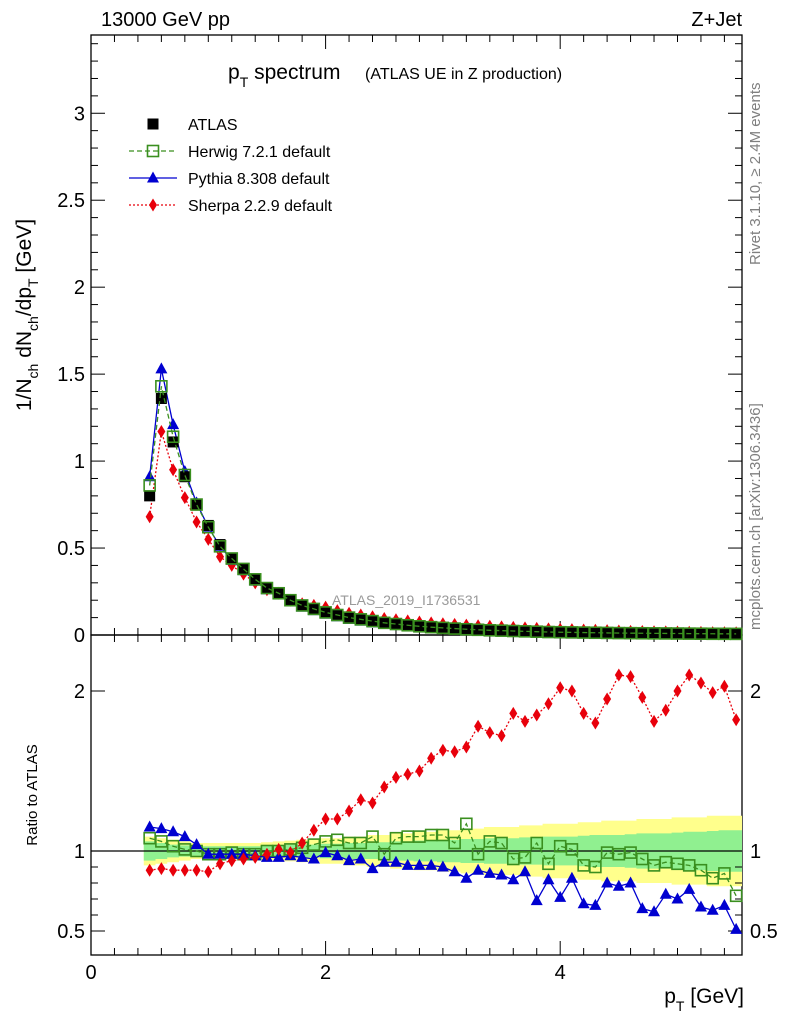 The width and height of the screenshot is (786, 1024). Describe the element at coordinates (165, 20) in the screenshot. I see `header-left: 13000 GeV pp` at that location.